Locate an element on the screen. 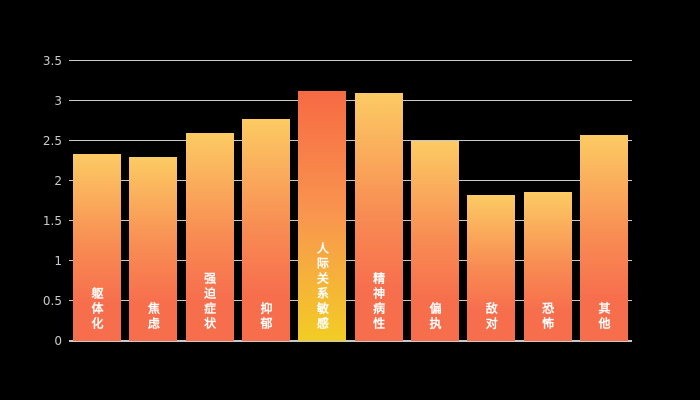 This screenshot has height=400, width=700. x-axis-line is located at coordinates (350, 341).